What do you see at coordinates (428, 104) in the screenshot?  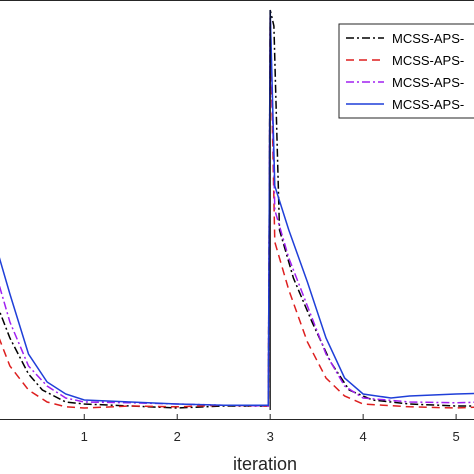 I see `legend-label-4: MCSS-APS-` at bounding box center [428, 104].